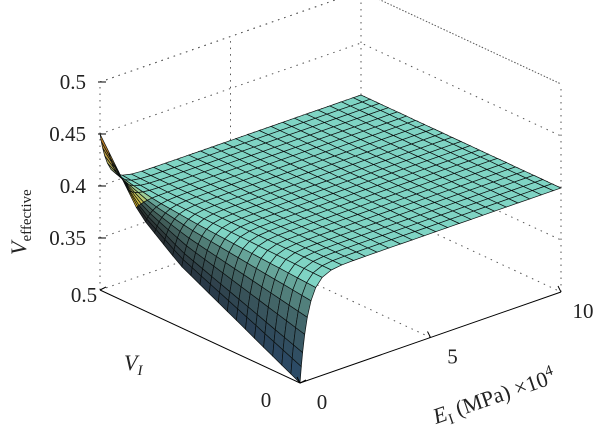  I want to click on z-tick-label-3: 0.35, so click(67, 238).